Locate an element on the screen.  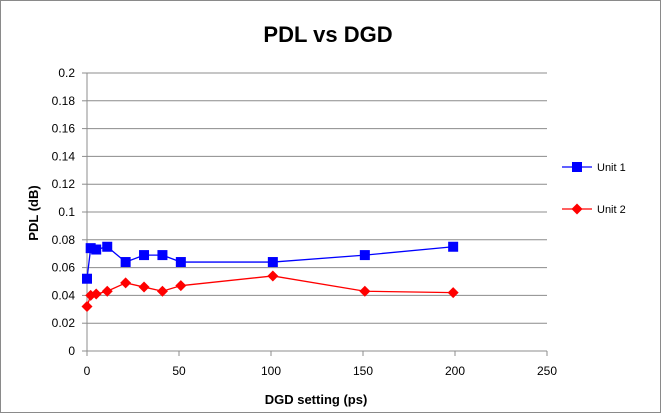
y-tick-label: 0.2 is located at coordinates (66, 73).